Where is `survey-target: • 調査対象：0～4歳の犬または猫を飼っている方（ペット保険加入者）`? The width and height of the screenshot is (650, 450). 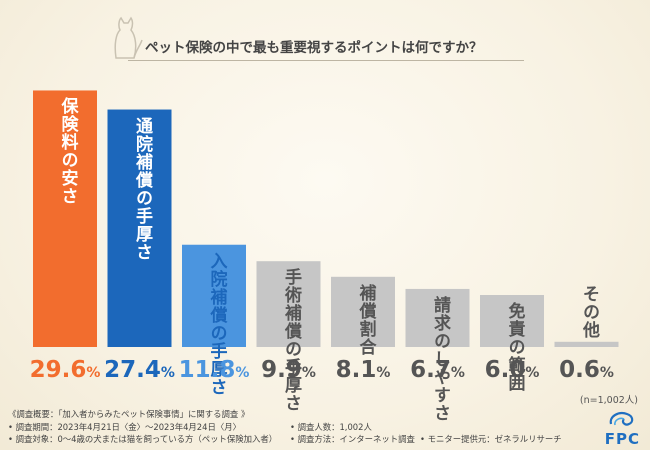 survey-target: • 調査対象：0～4歳の犬または猫を飼っている方（ペット保険加入者） is located at coordinates (143, 439).